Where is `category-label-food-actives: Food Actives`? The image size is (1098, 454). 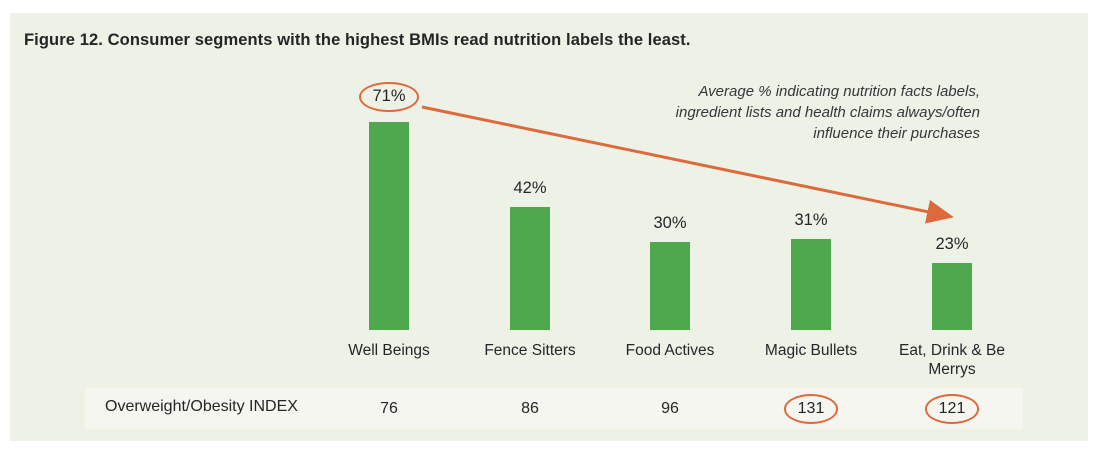
category-label-food-actives: Food Actives is located at coordinates (670, 350).